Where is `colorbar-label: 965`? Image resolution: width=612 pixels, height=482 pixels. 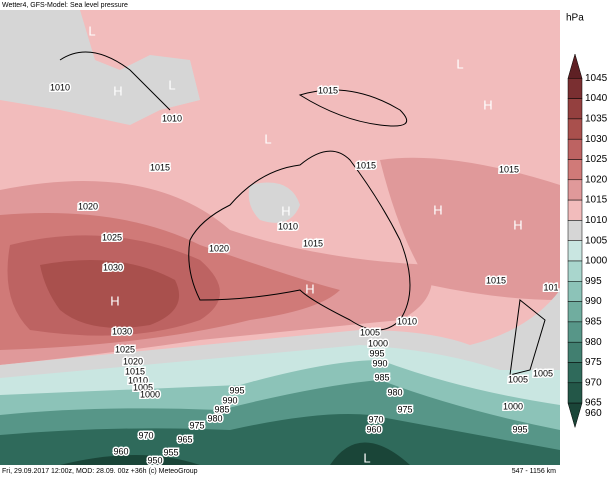
colorbar-label: 965 is located at coordinates (593, 403).